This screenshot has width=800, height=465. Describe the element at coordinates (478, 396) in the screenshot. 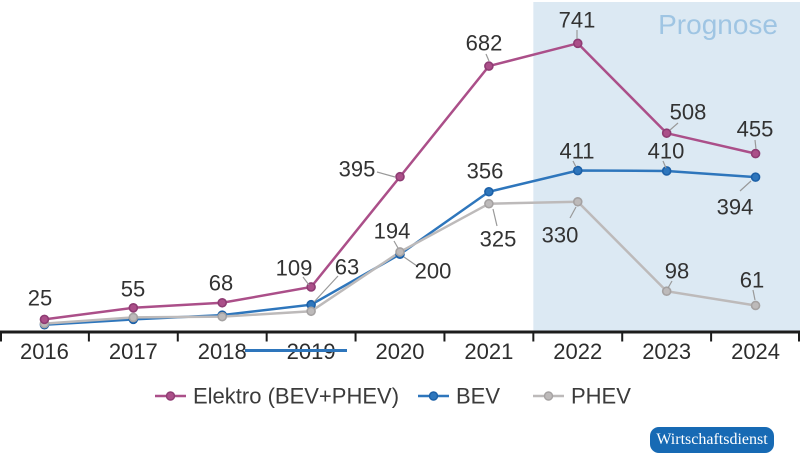

I see `legend-label-bev: BEV` at that location.